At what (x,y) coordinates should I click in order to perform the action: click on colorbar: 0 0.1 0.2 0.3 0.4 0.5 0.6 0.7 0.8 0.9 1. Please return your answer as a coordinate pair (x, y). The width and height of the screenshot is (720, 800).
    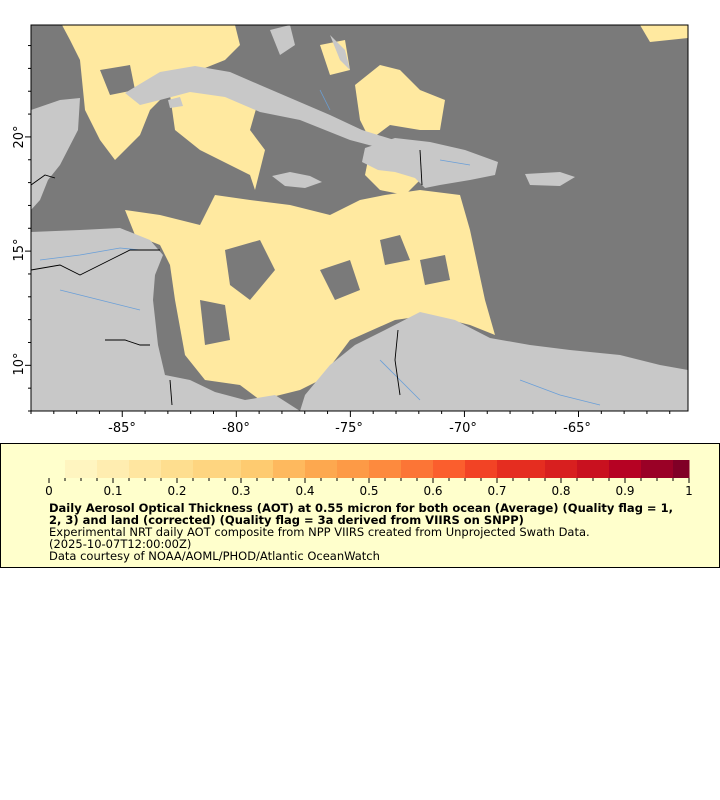
    Looking at the image, I should click on (369, 479).